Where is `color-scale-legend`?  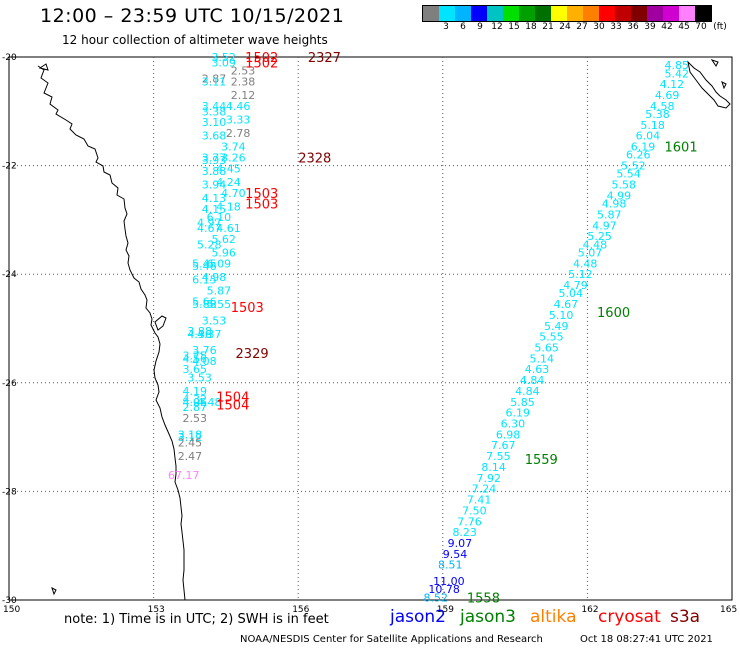 color-scale-legend is located at coordinates (567, 13).